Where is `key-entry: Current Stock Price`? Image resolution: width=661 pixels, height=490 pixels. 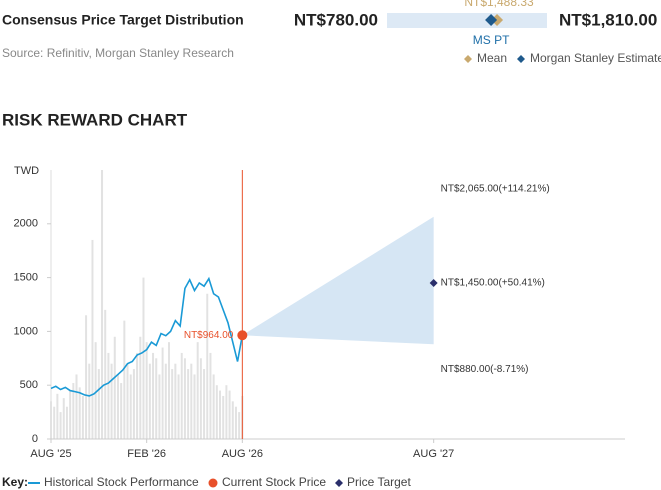
key-entry: Current Stock Price is located at coordinates (274, 482).